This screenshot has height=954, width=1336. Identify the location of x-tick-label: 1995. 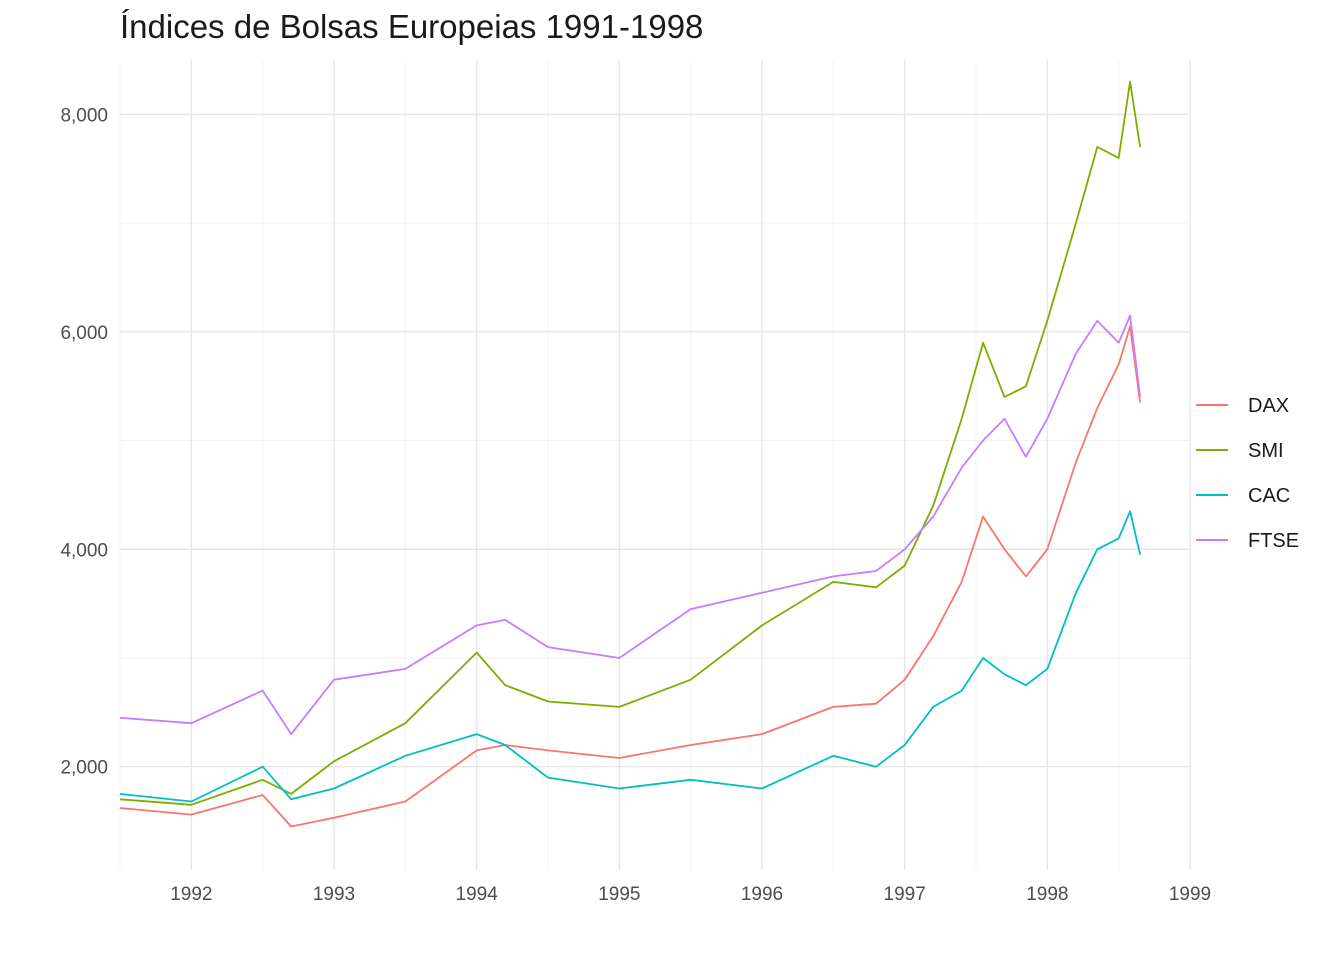
(619, 894).